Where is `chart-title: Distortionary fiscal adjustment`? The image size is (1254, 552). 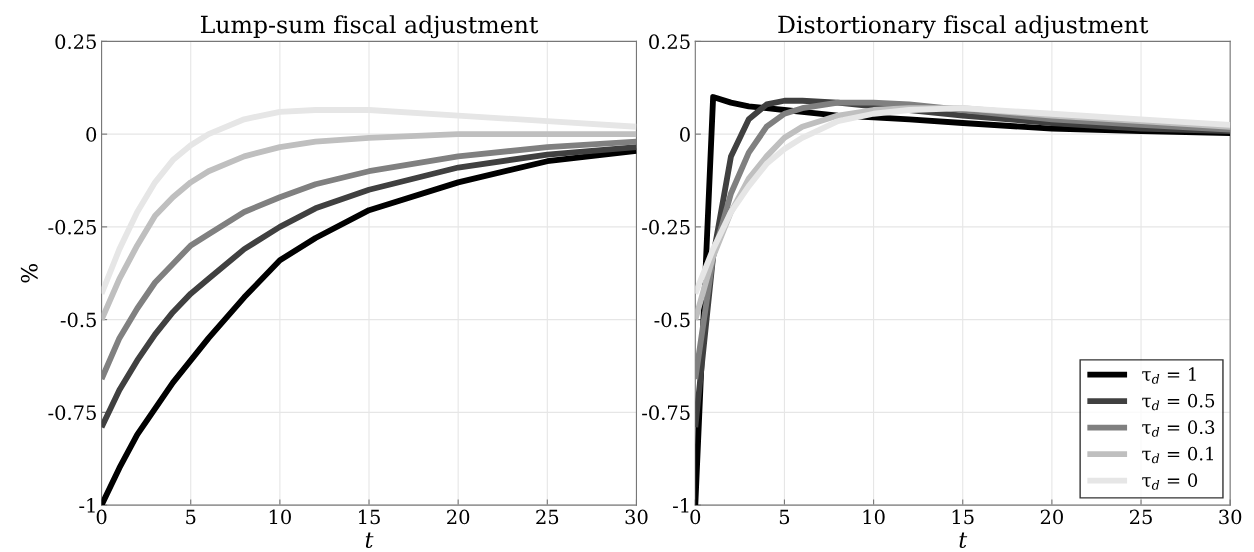 chart-title: Distortionary fiscal adjustment is located at coordinates (963, 27).